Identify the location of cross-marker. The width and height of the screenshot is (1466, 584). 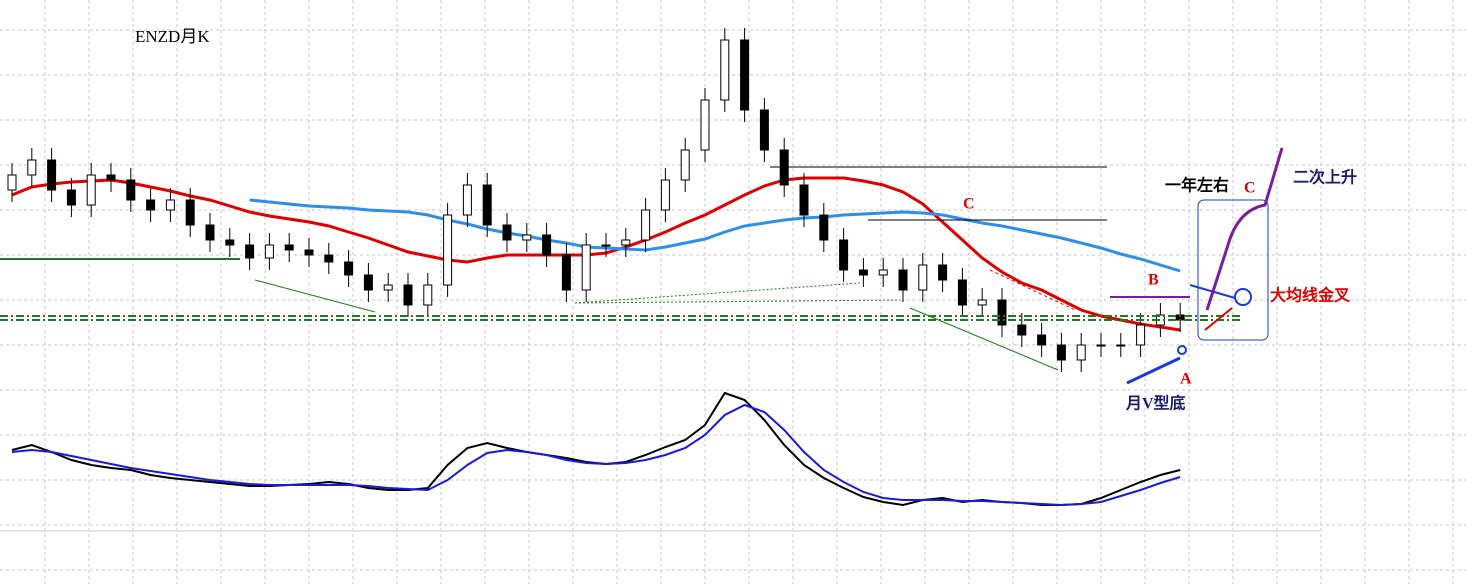
(1243, 297).